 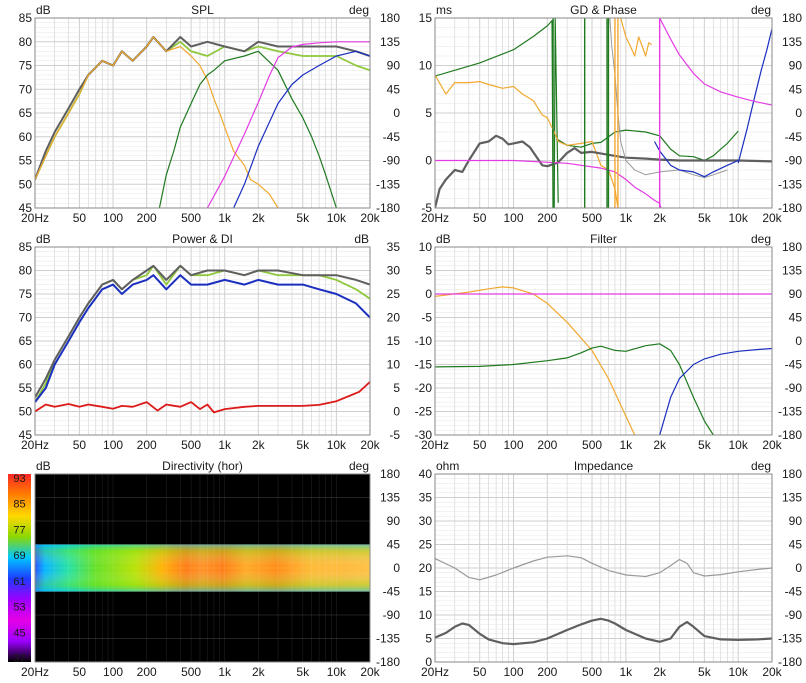 What do you see at coordinates (796, 545) in the screenshot?
I see `impedance-y2-tick-label: 45` at bounding box center [796, 545].